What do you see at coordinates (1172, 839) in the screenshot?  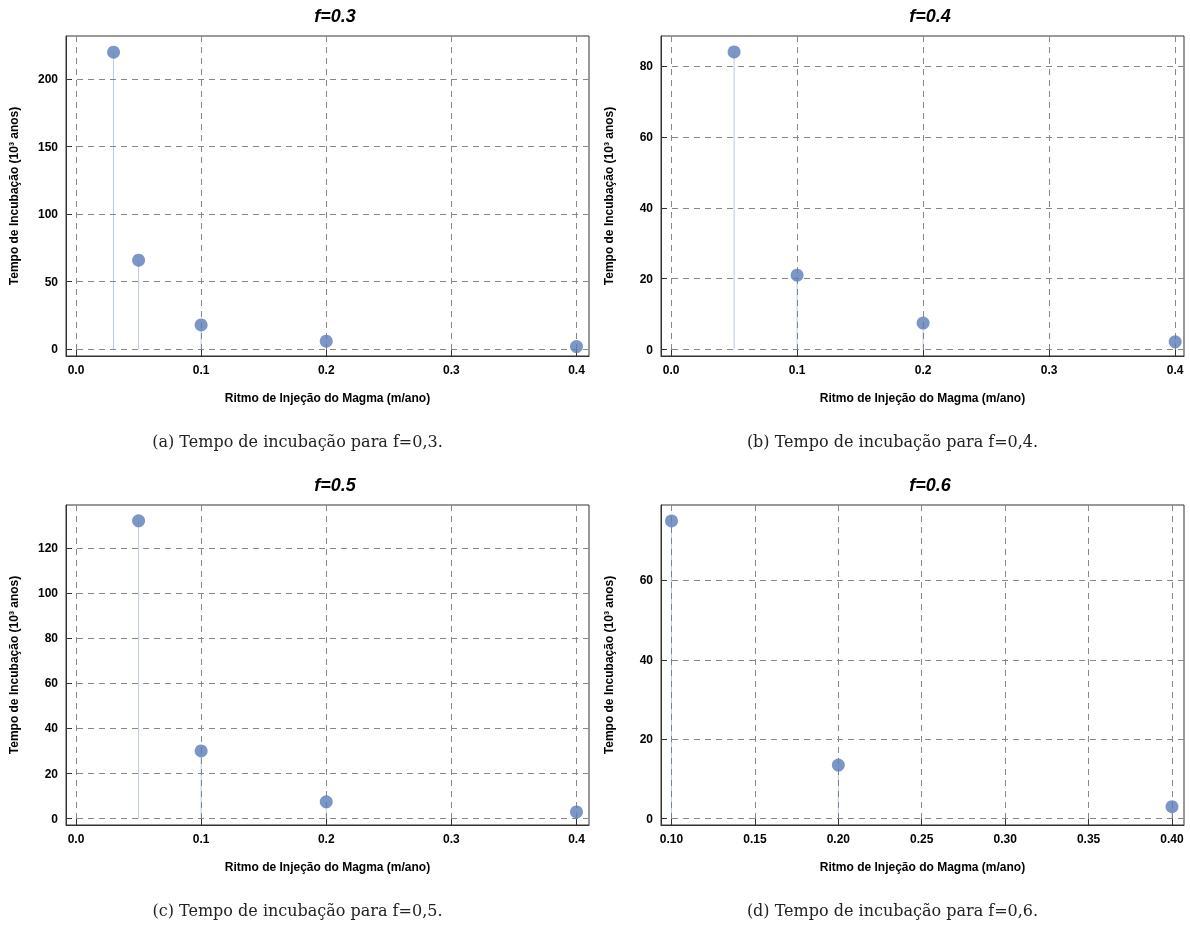 I see `x-tick-label: 0.40` at bounding box center [1172, 839].